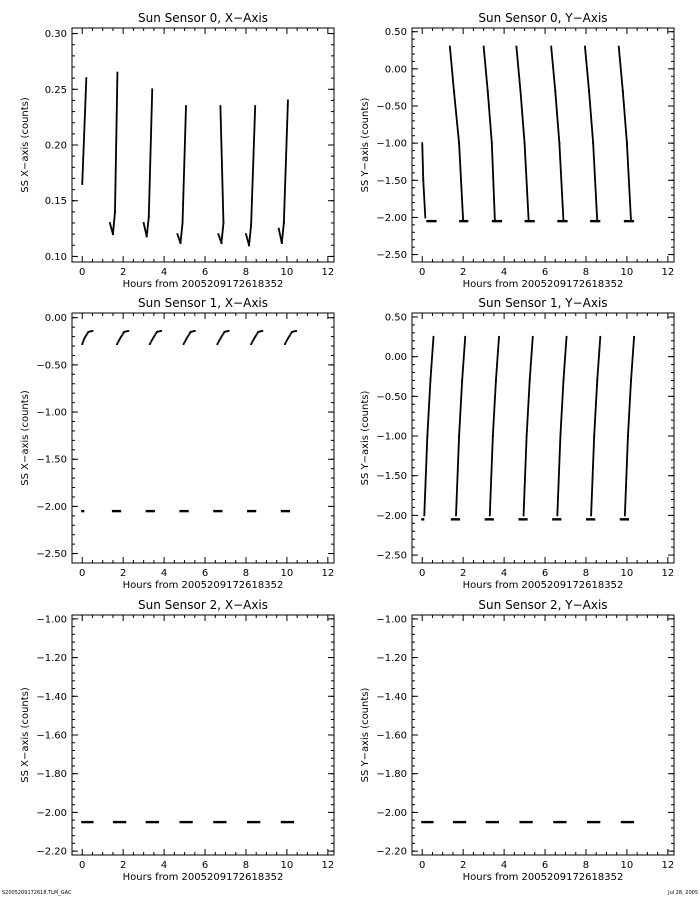  What do you see at coordinates (627, 573) in the screenshot?
I see `x-tick-label: 10` at bounding box center [627, 573].